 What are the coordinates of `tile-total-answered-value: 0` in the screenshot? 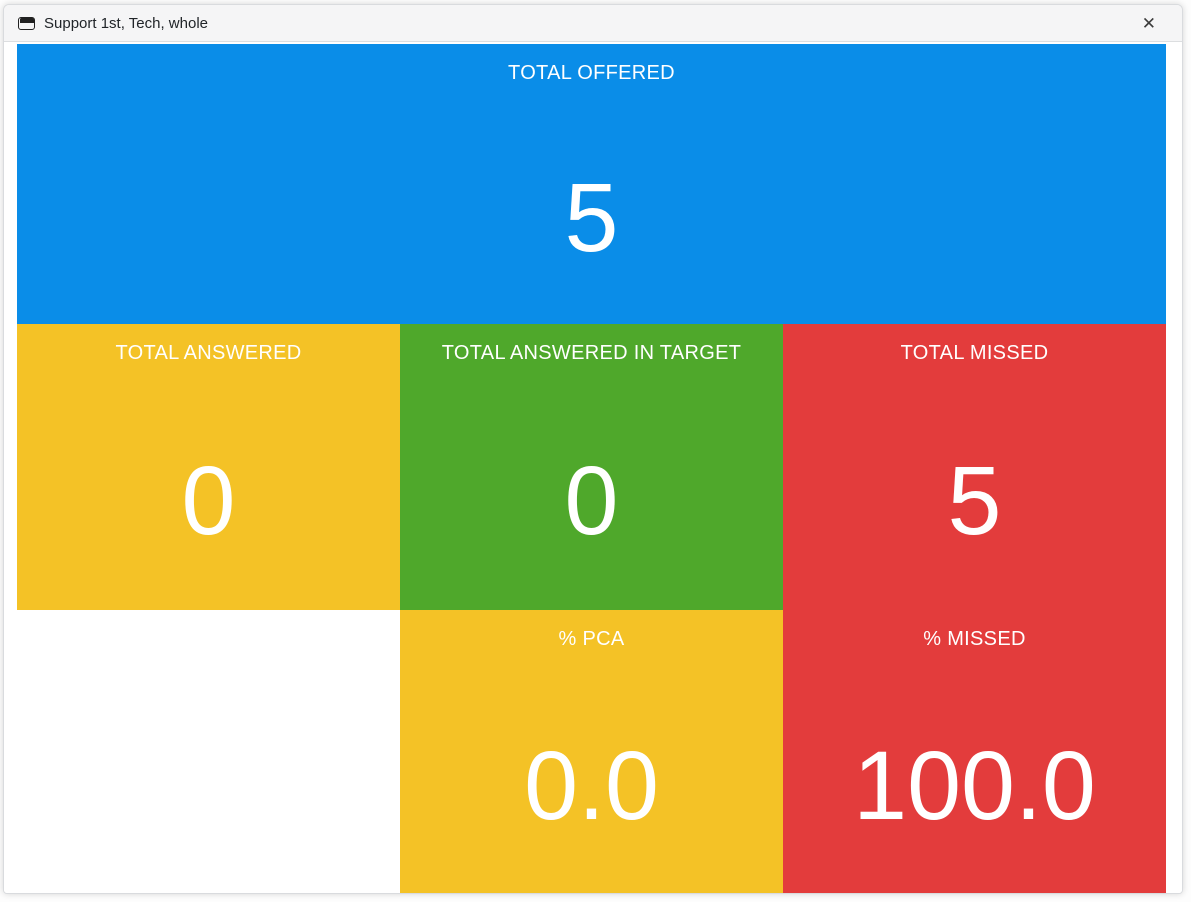 It's located at (208, 500).